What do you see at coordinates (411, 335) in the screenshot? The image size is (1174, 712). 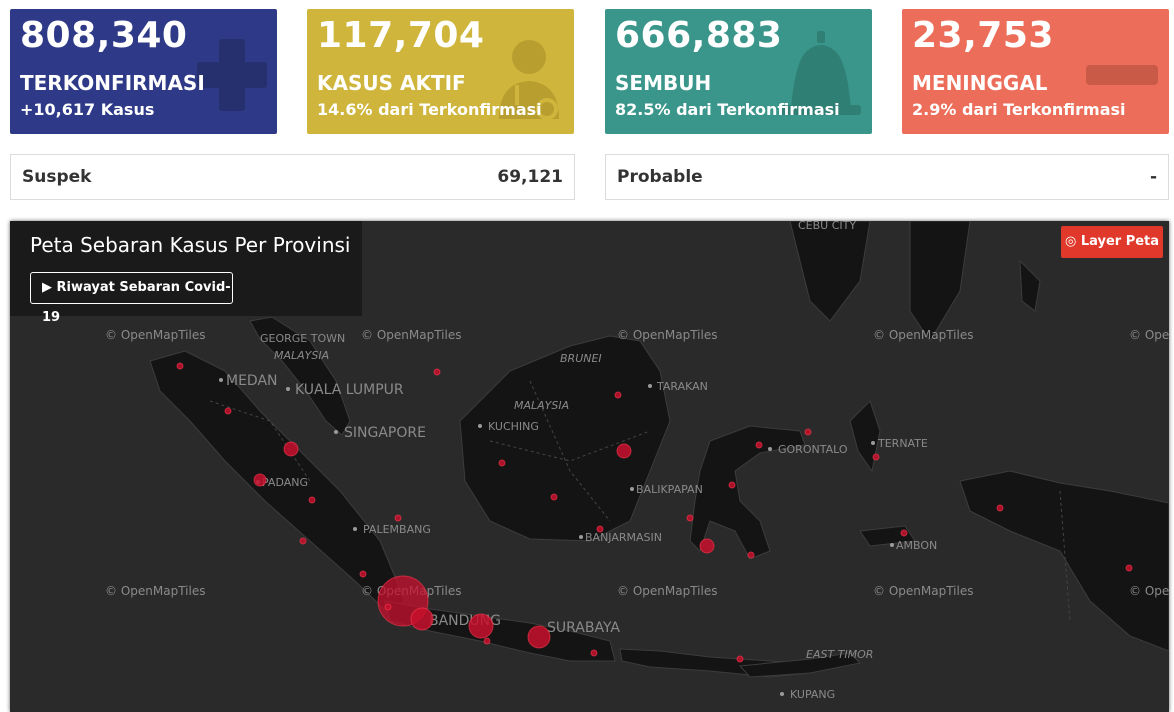 I see `attribution-2: © OpenMapTiles` at bounding box center [411, 335].